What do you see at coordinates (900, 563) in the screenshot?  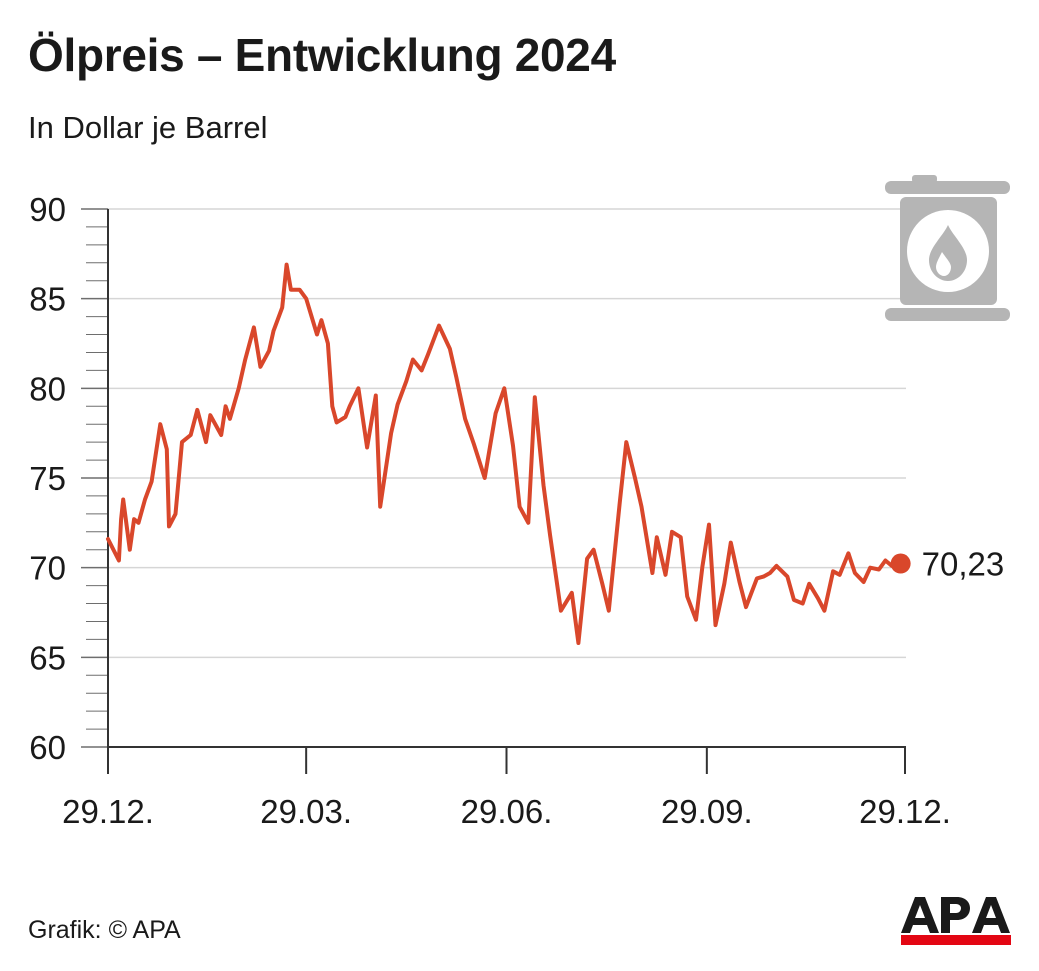 I see `end-point-marker` at bounding box center [900, 563].